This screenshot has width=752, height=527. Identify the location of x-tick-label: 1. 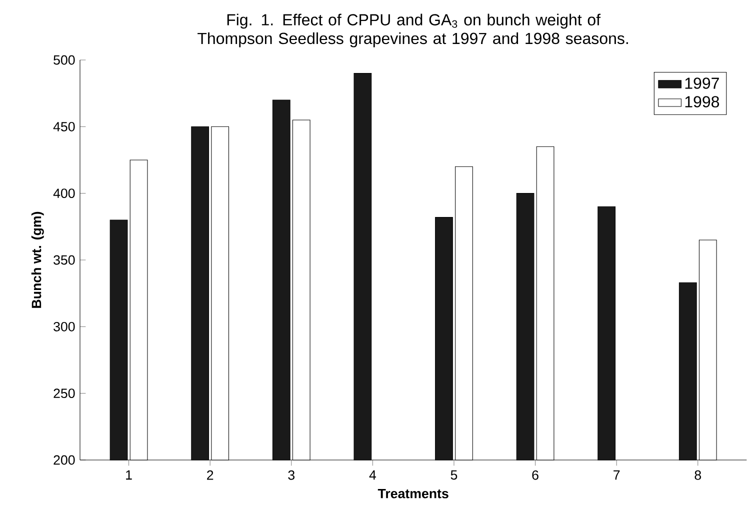
(129, 475).